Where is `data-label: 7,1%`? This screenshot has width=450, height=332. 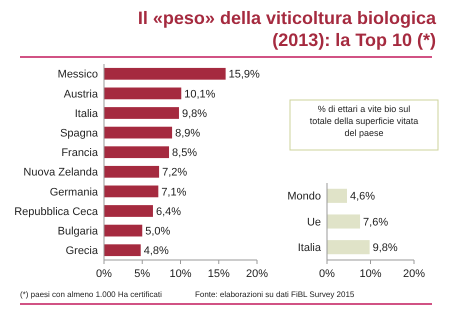
data-label: 7,1% is located at coordinates (174, 192).